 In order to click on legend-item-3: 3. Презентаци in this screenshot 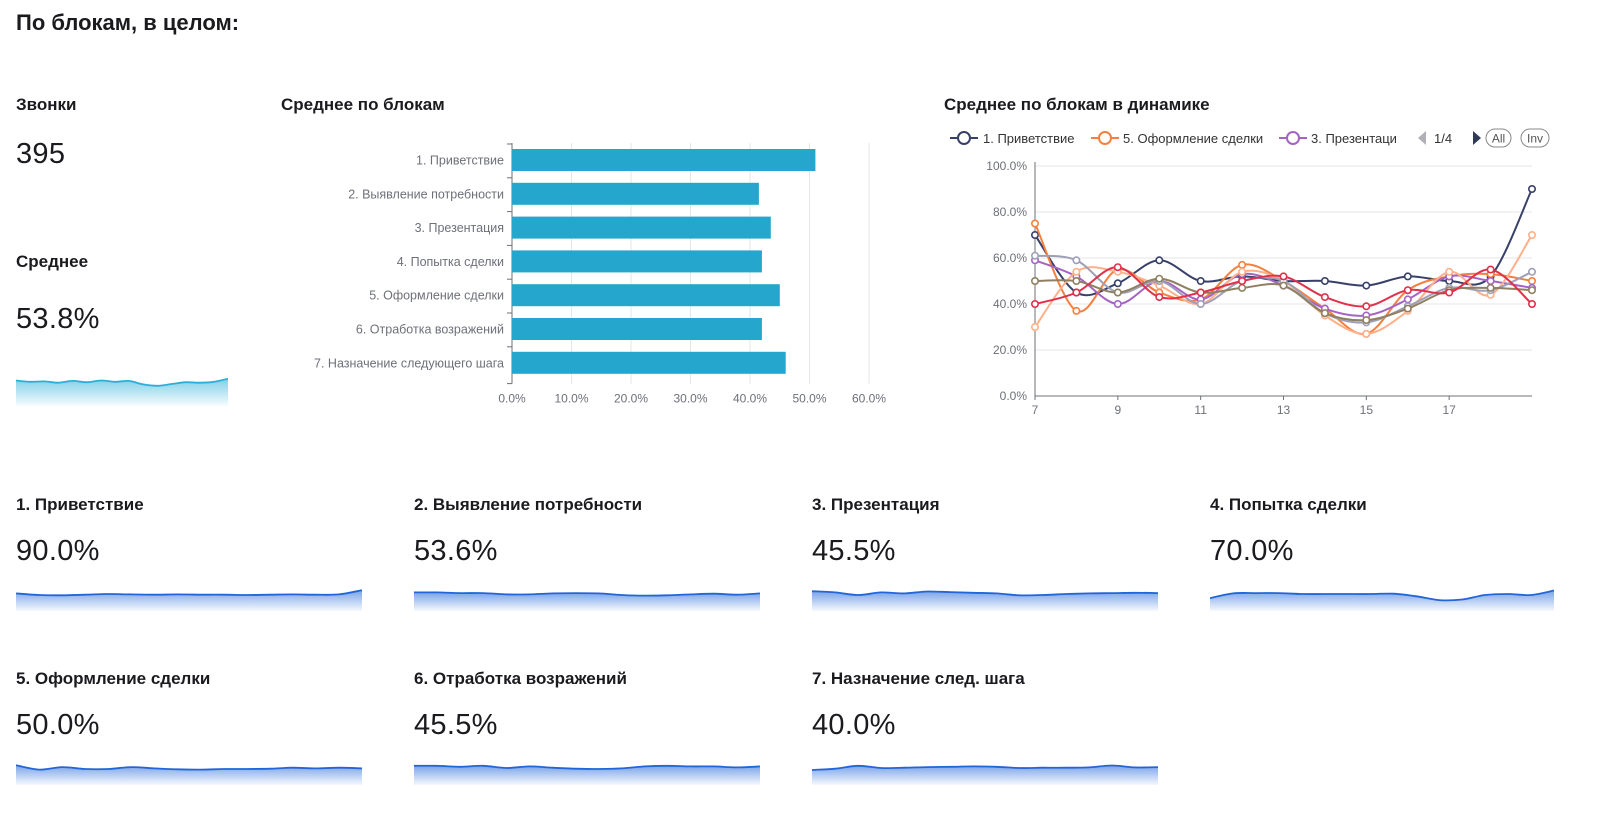, I will do `click(1338, 138)`.